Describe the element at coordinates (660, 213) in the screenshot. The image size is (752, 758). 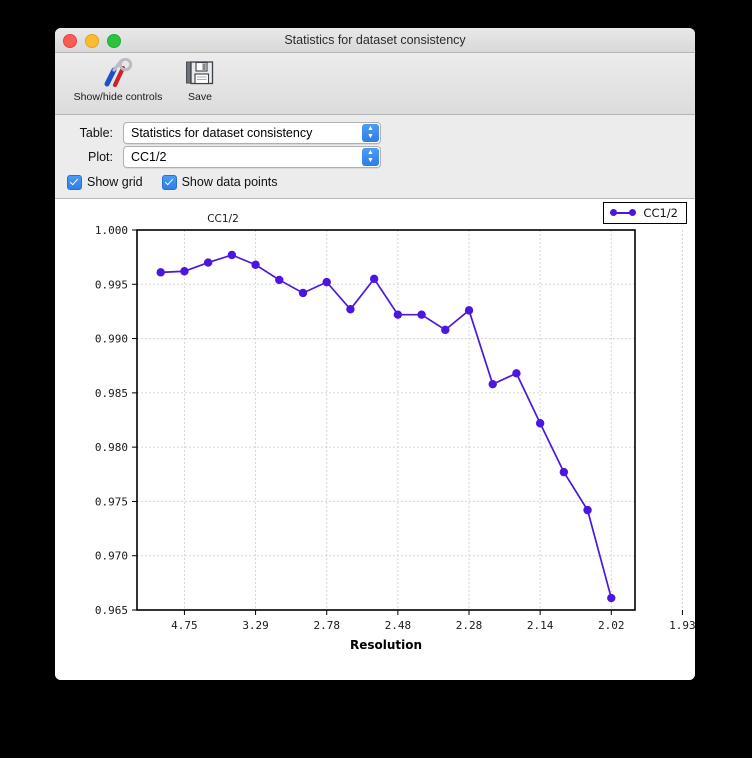
I see `legend-entry-label: CC1/2` at that location.